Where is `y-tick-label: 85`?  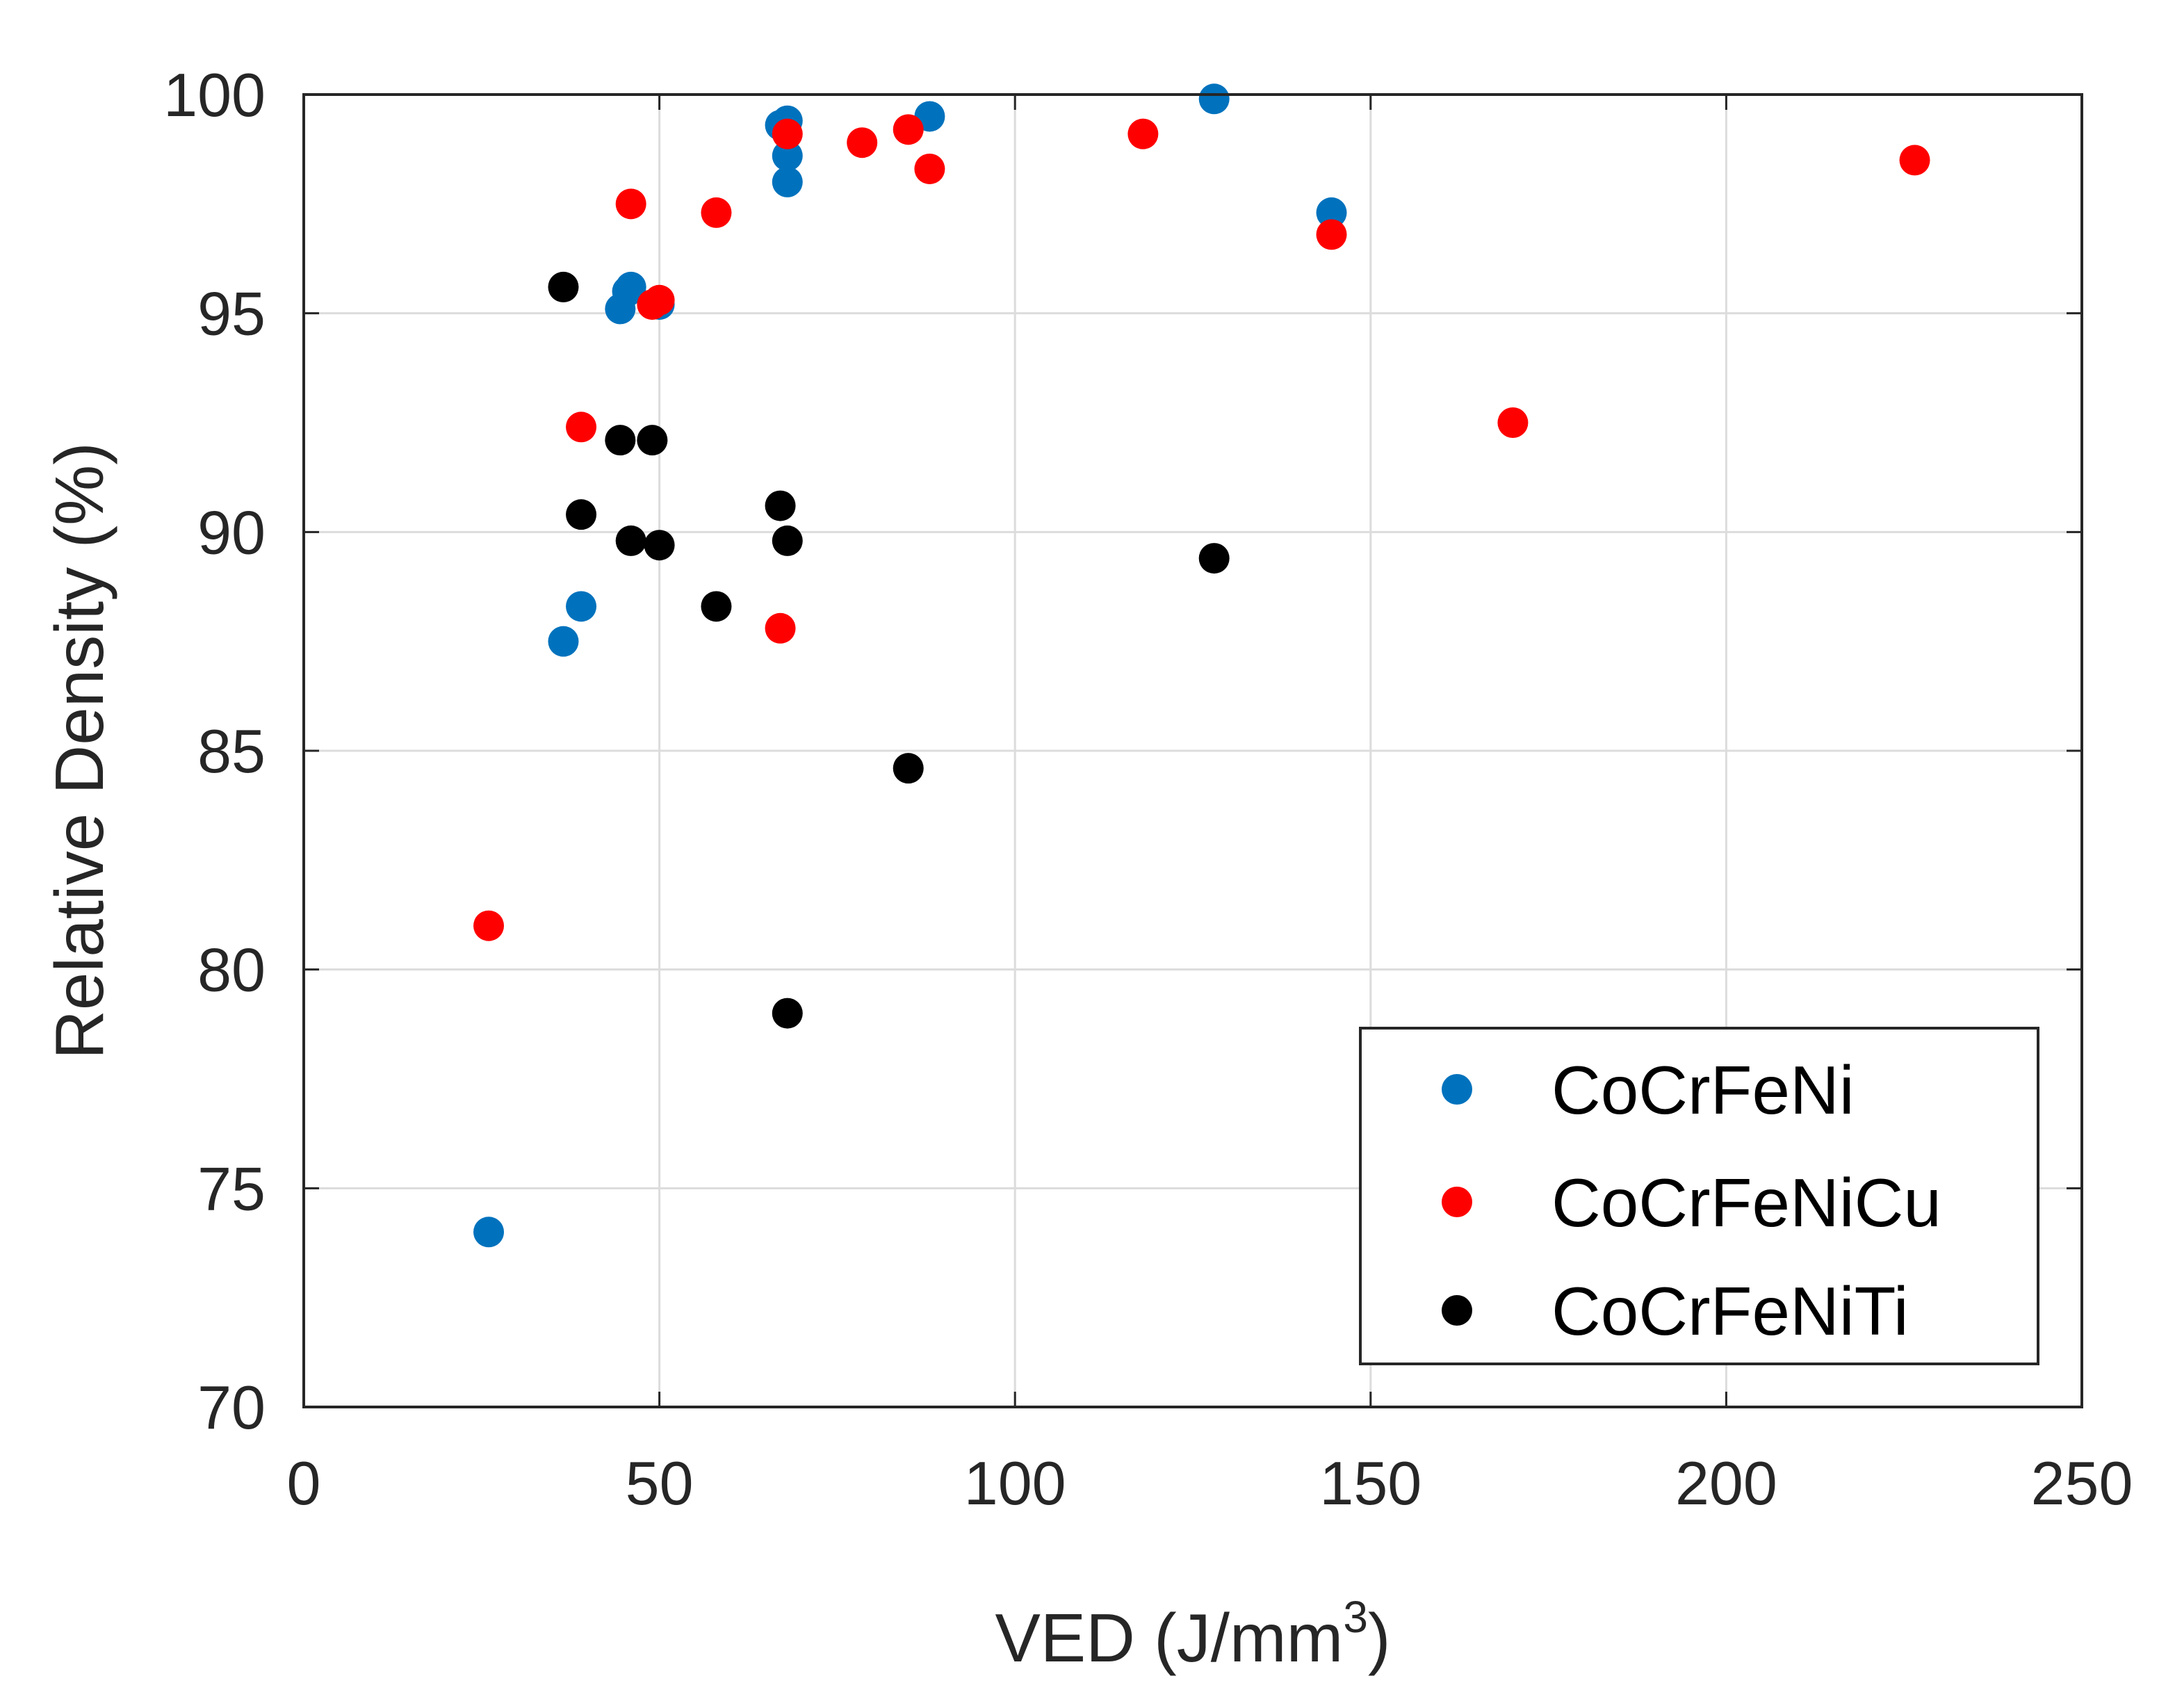 y-tick-label: 85 is located at coordinates (231, 751).